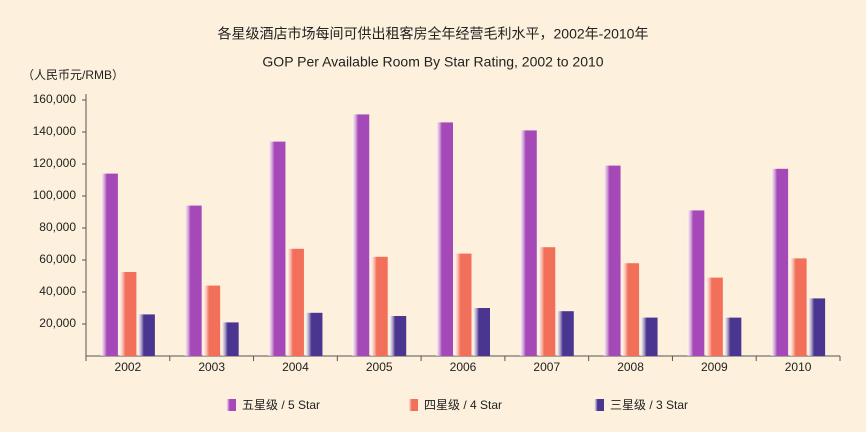  I want to click on x-tick-label: 2009, so click(714, 367).